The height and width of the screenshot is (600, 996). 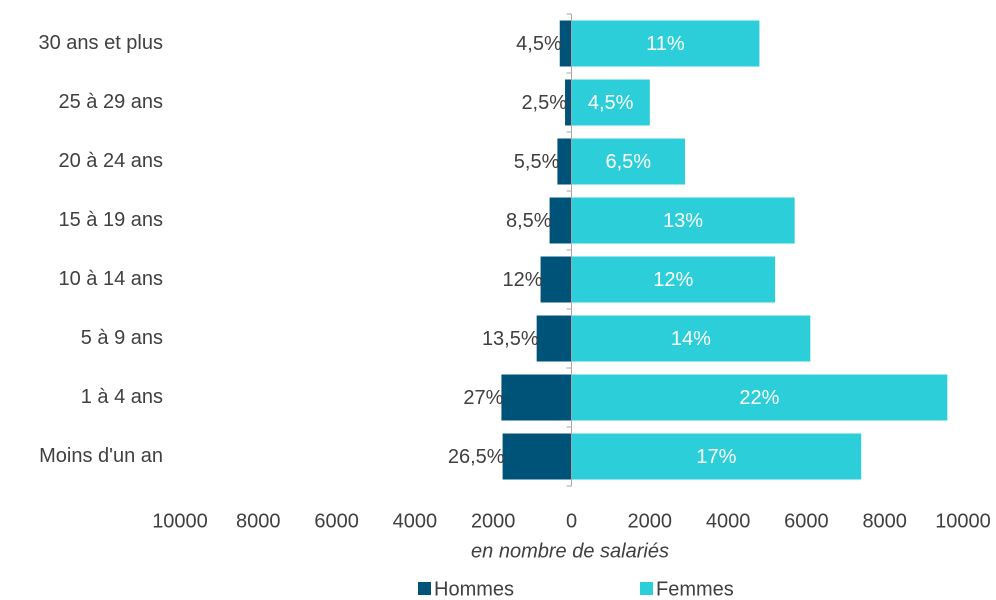 I want to click on x-axis-label: en nombre de salariés, so click(x=570, y=551).